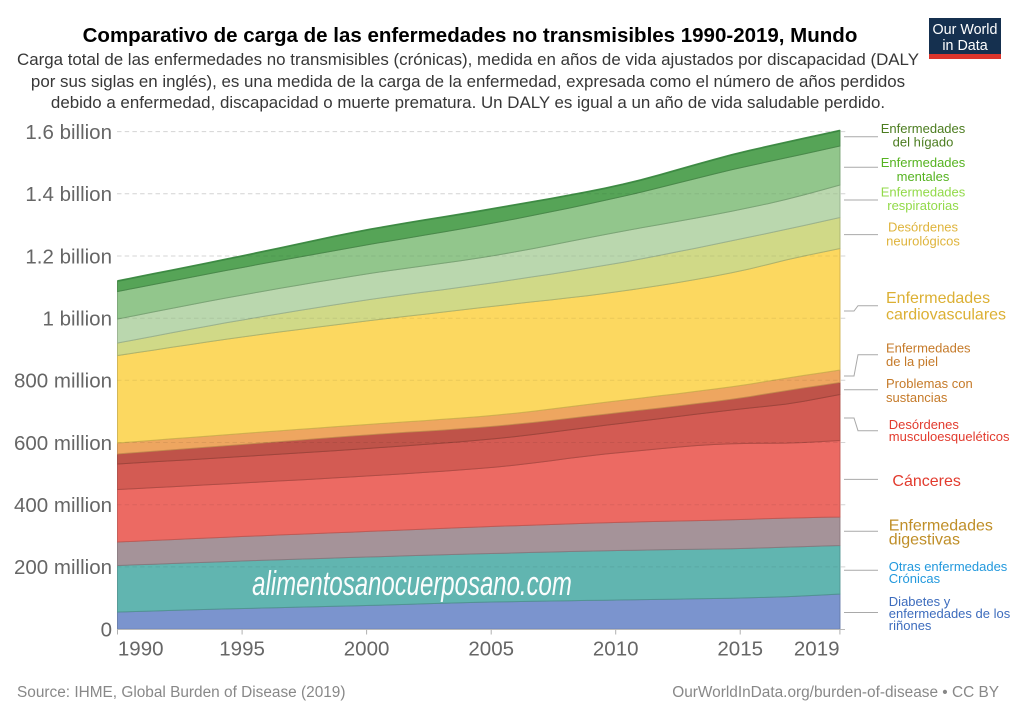  I want to click on svg-text: enfermedades de los, so click(950, 613).